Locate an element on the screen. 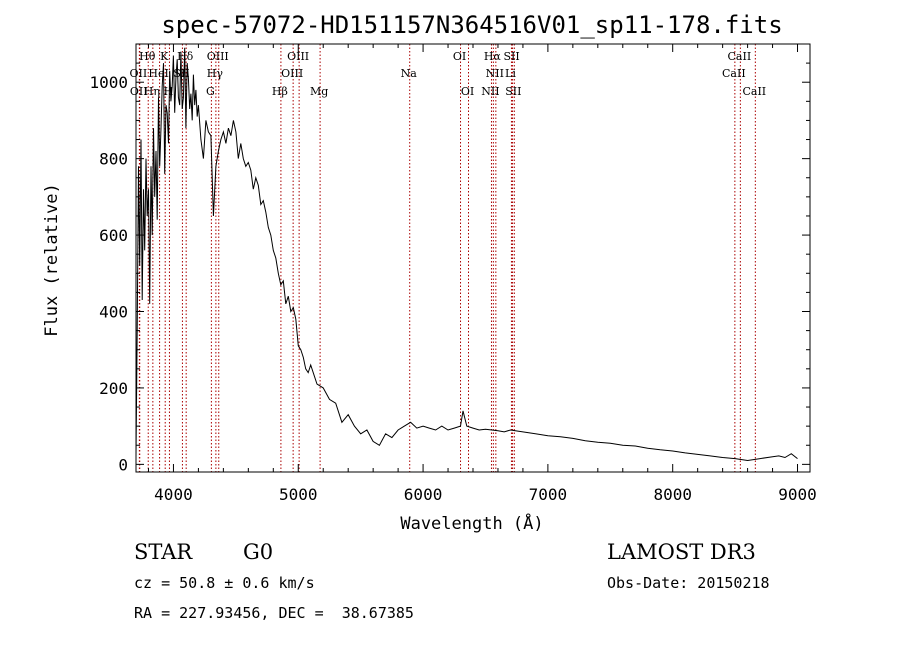  marker-label-25: NII is located at coordinates (490, 91).